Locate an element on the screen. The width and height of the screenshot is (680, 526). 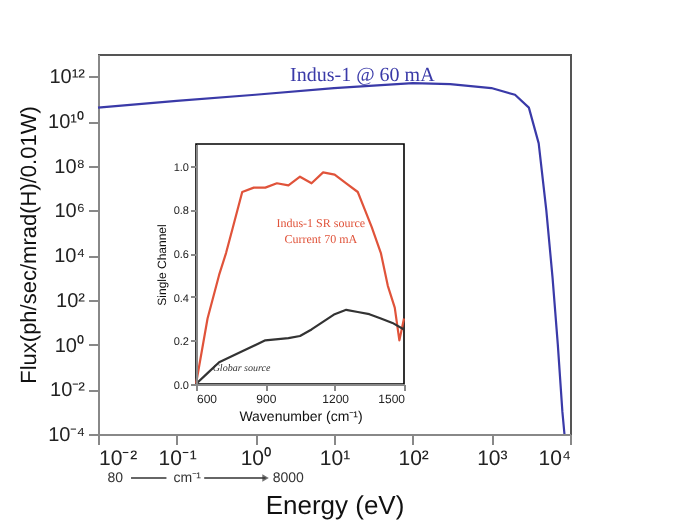
x-tick-label: 10⁻² is located at coordinates (119, 459).